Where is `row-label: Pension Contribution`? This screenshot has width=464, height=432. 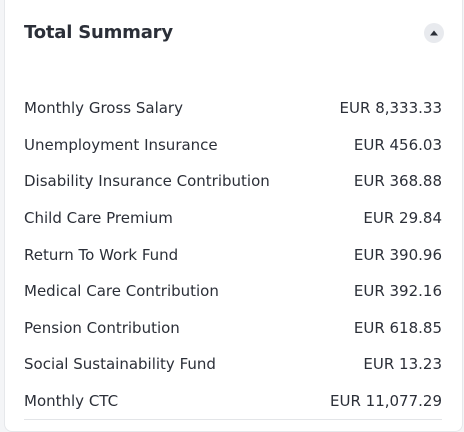
row-label: Pension Contribution is located at coordinates (102, 327).